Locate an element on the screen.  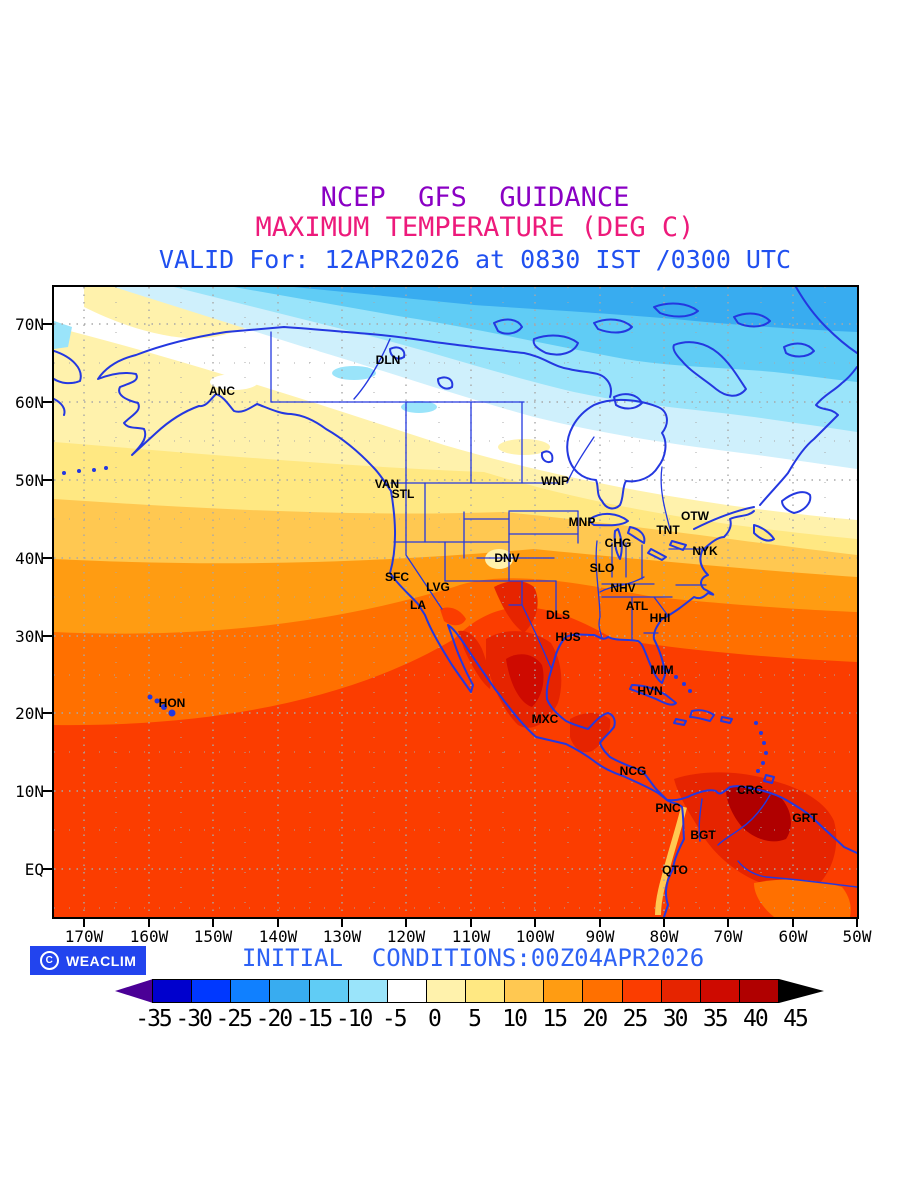
colorbar-boundary-label: -5 is located at coordinates (394, 1019).